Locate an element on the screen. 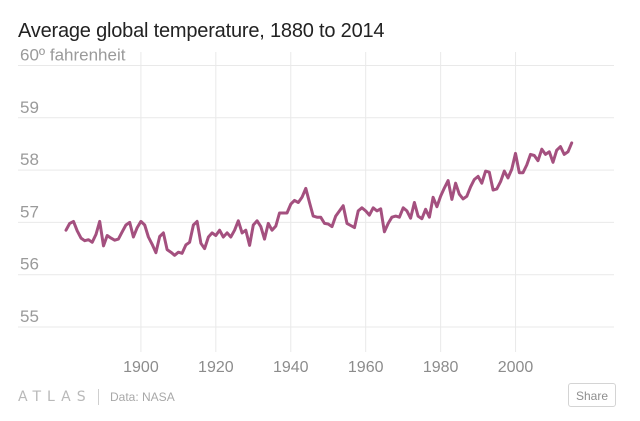 This screenshot has height=421, width=640. x-tick-label: 1940 is located at coordinates (291, 367).